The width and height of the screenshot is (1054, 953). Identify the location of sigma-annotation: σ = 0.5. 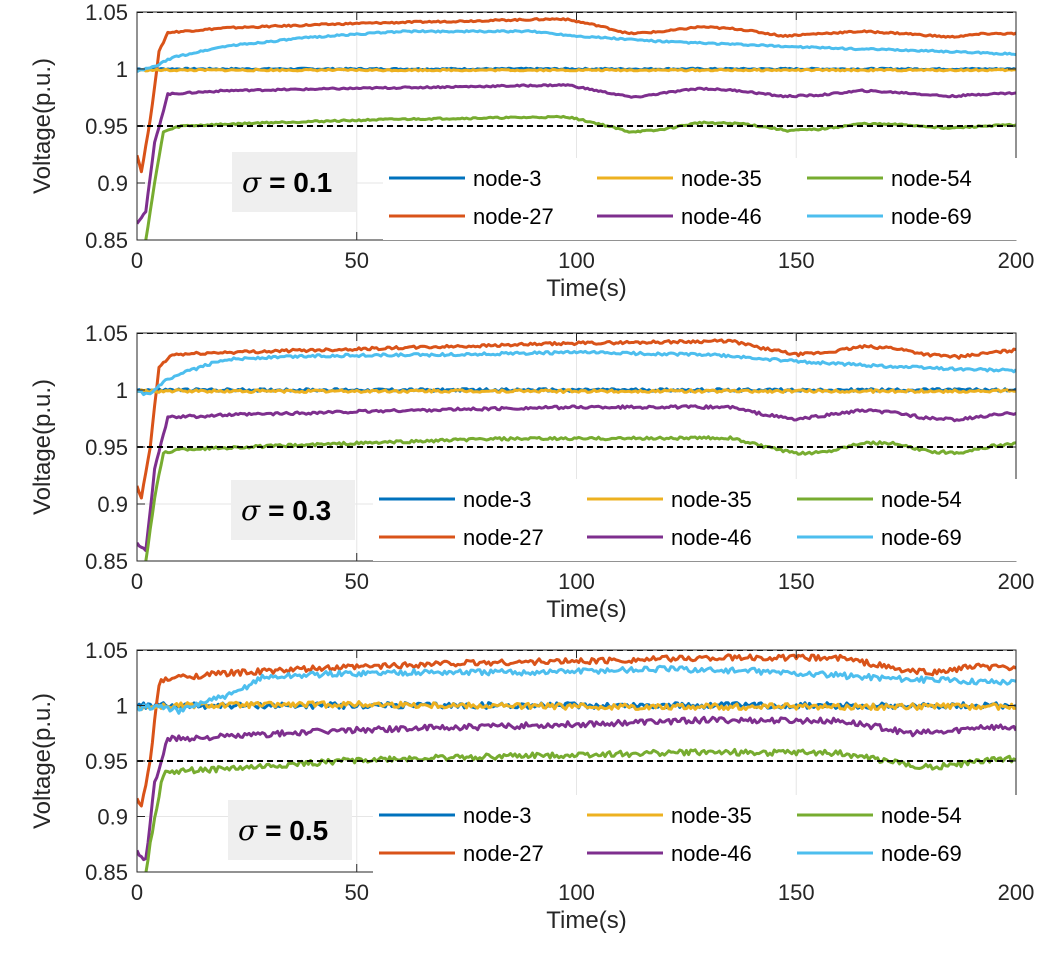
(290, 830).